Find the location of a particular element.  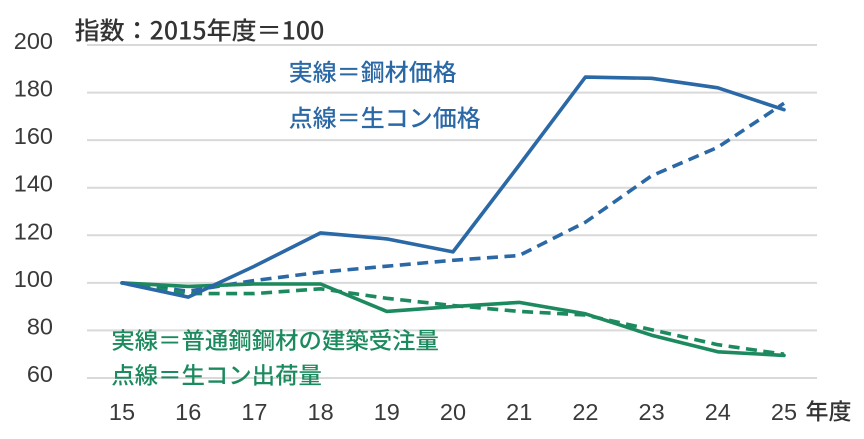

svg-text: 140 is located at coordinates (33, 184).